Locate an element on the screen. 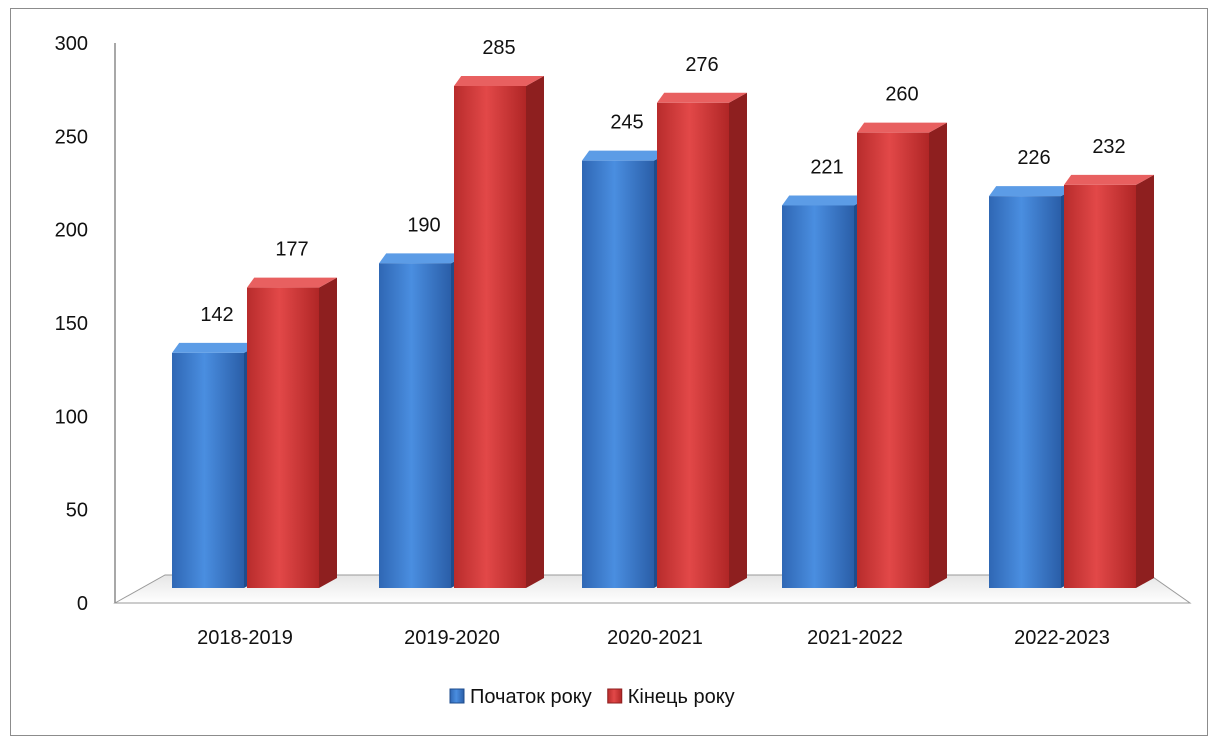  data-label: 221 is located at coordinates (826, 167).